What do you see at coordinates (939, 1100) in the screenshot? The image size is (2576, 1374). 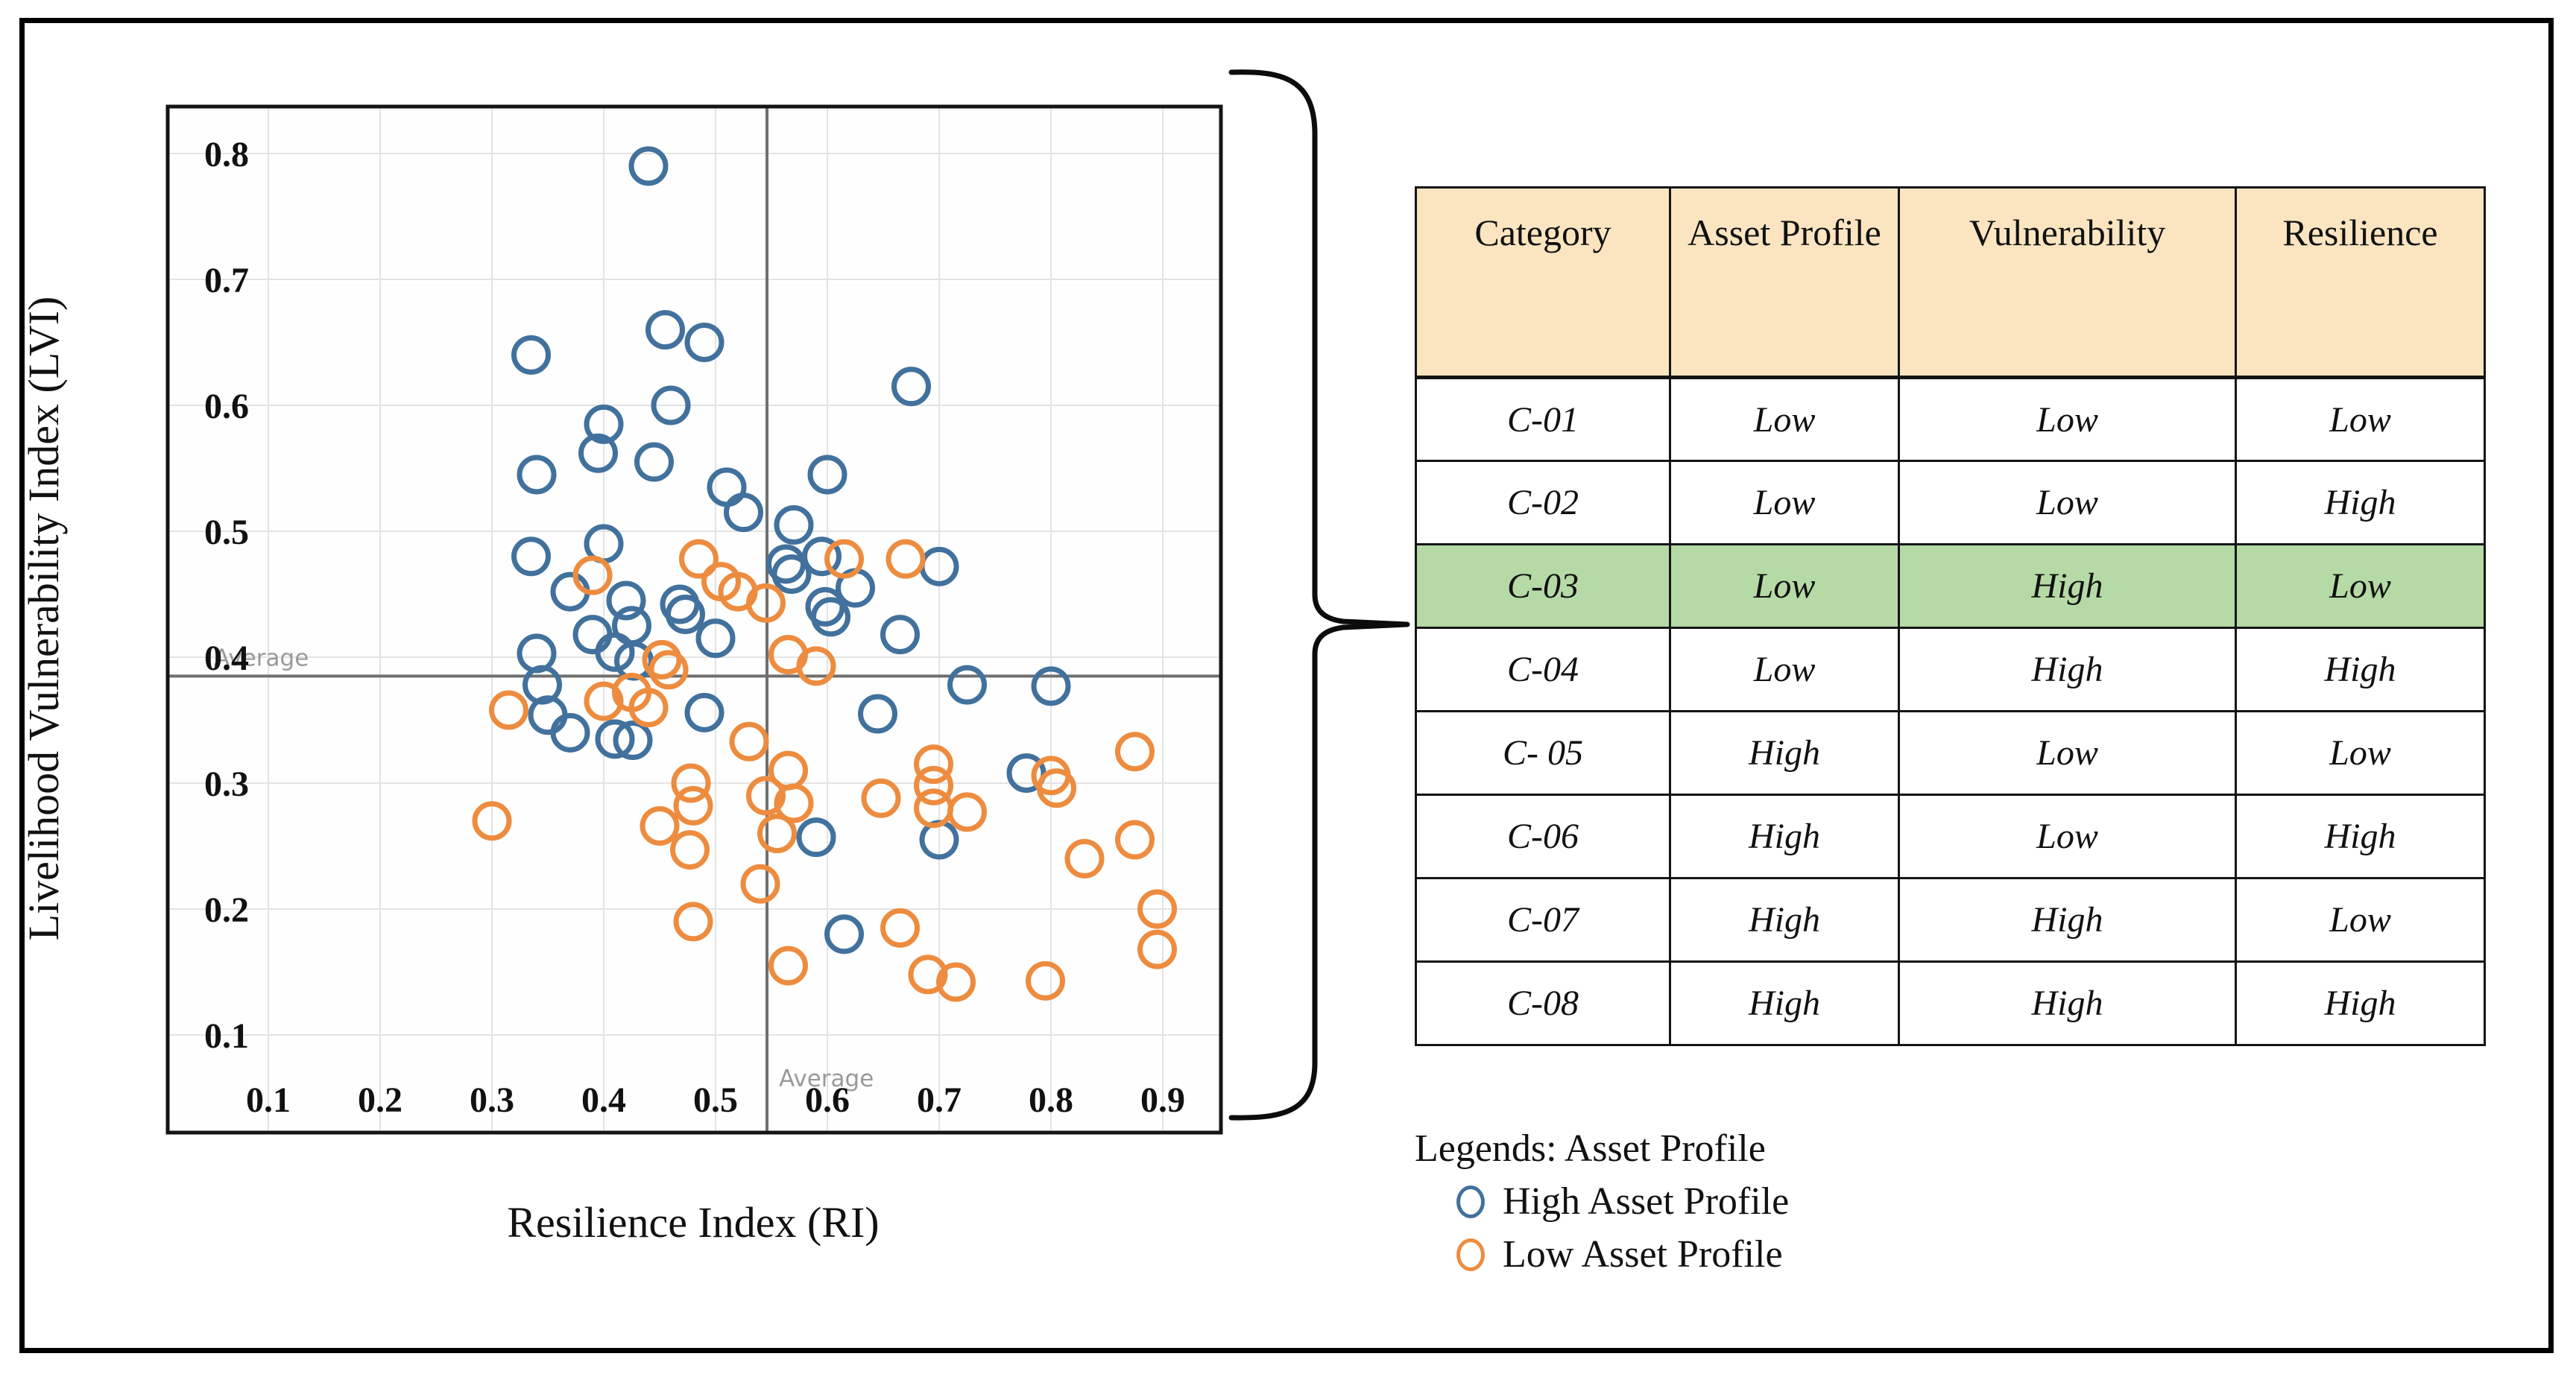 I see `x-tick-label: 0.7` at bounding box center [939, 1100].